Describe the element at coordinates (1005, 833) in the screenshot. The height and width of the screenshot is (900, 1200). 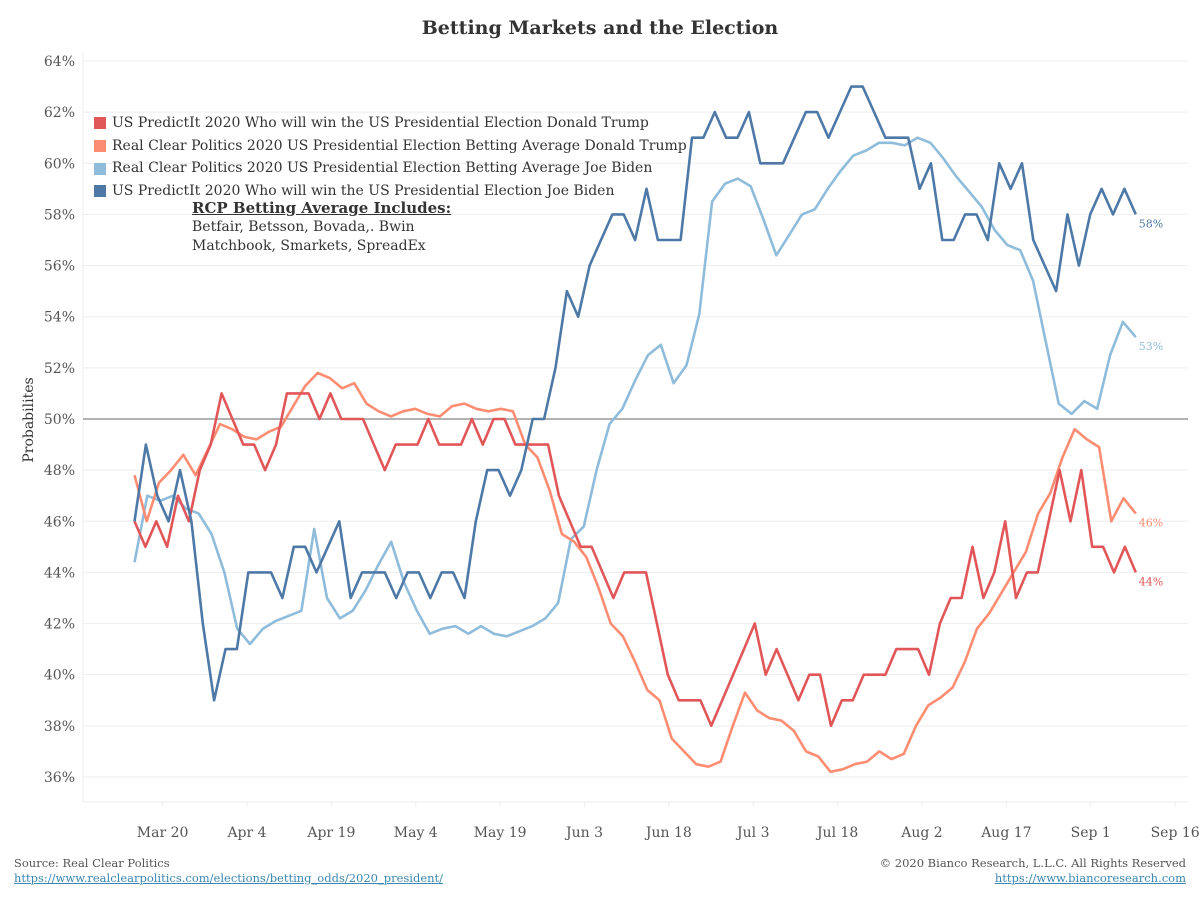
I see `x-tick-label: Aug 17` at that location.